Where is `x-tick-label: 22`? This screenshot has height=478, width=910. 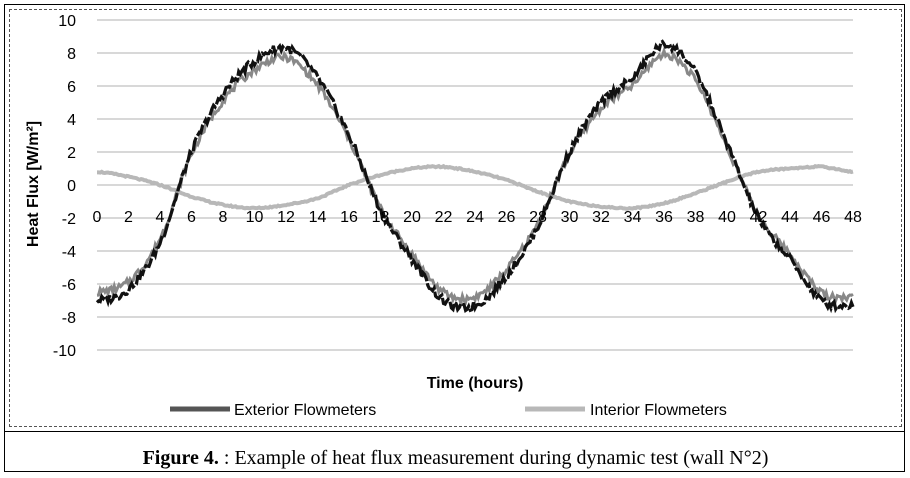 x-tick-label: 22 is located at coordinates (444, 217).